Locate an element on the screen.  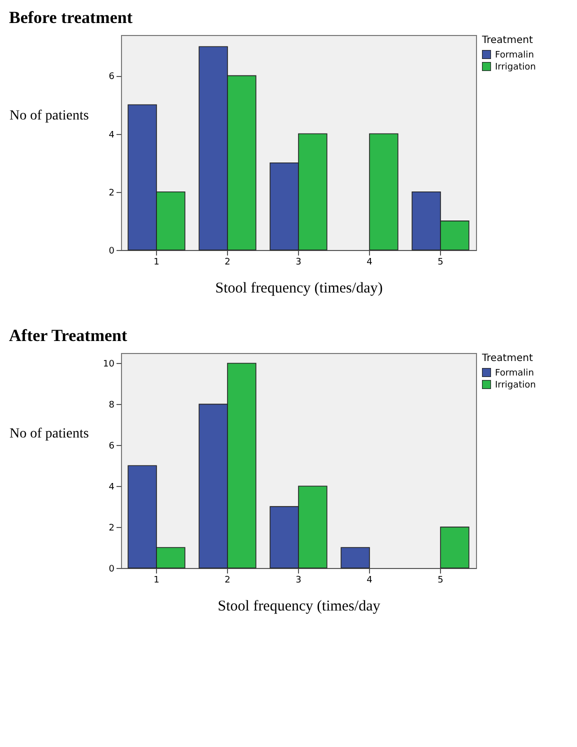
x-axis-title: Stool frequency (times/day is located at coordinates (299, 606).